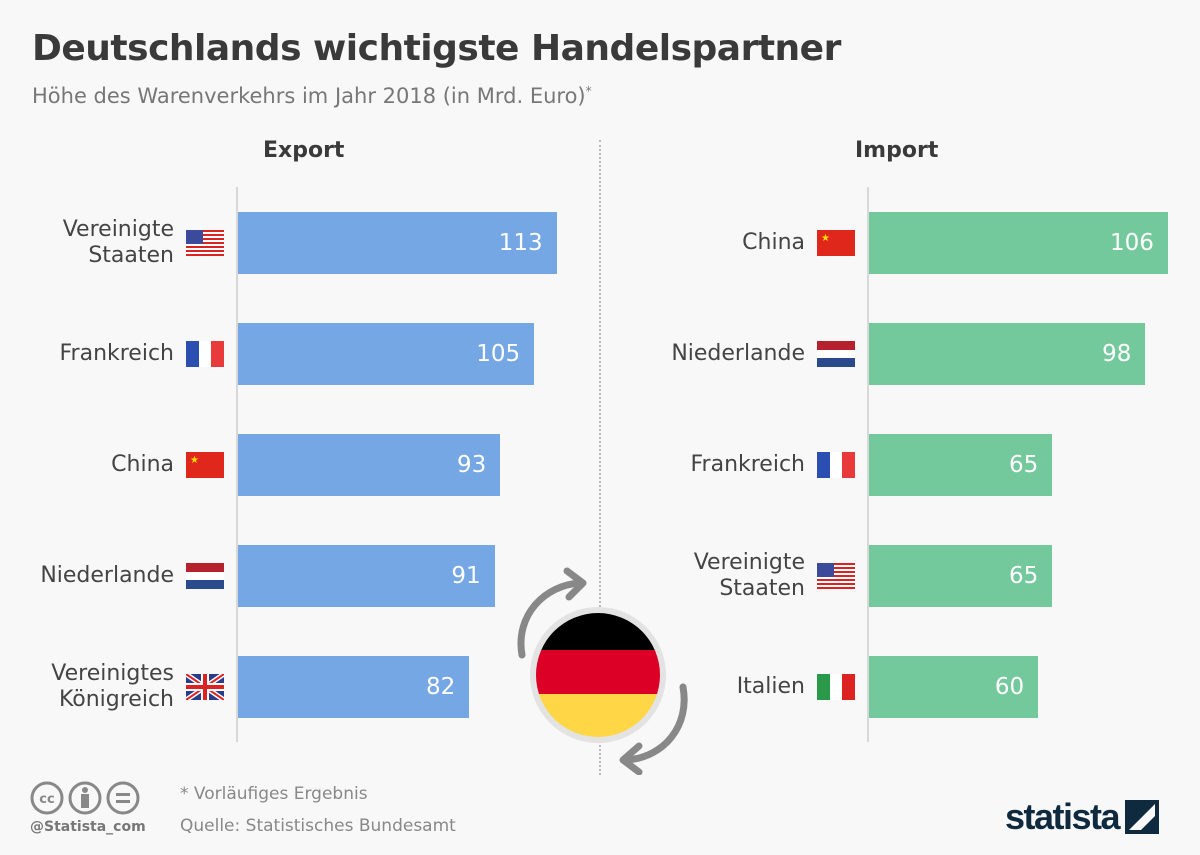 The image size is (1200, 855). I want to click on category-label: Vereinigtes Königreich, so click(112, 686).